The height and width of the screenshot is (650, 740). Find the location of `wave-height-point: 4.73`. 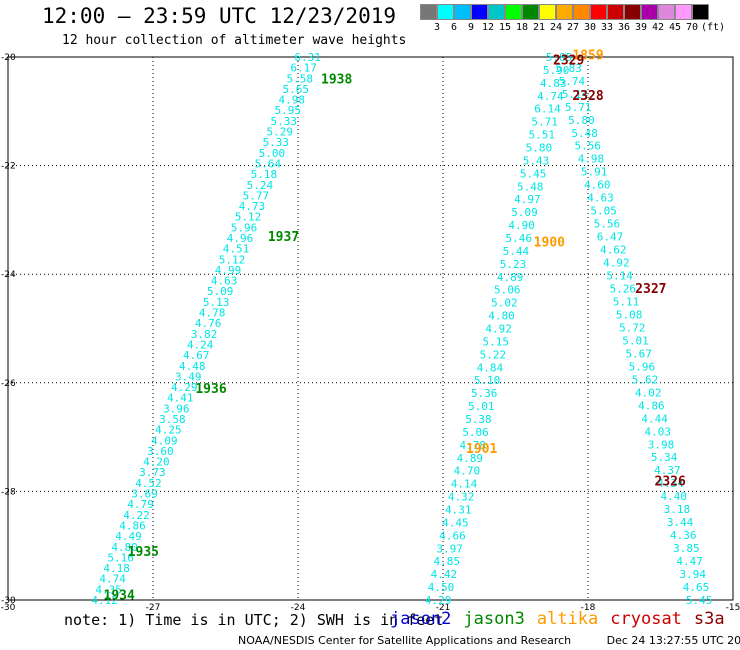

wave-height-point: 4.73 is located at coordinates (252, 206).